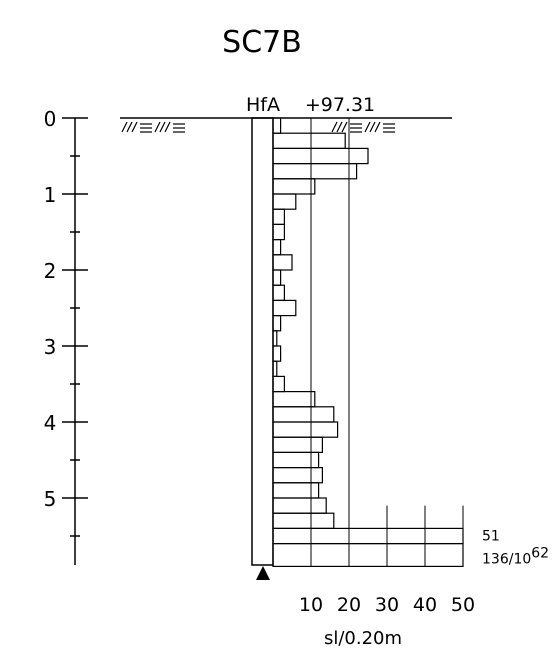 Image resolution: width=554 pixels, height=654 pixels. I want to click on ground-hatch-right, so click(363, 127).